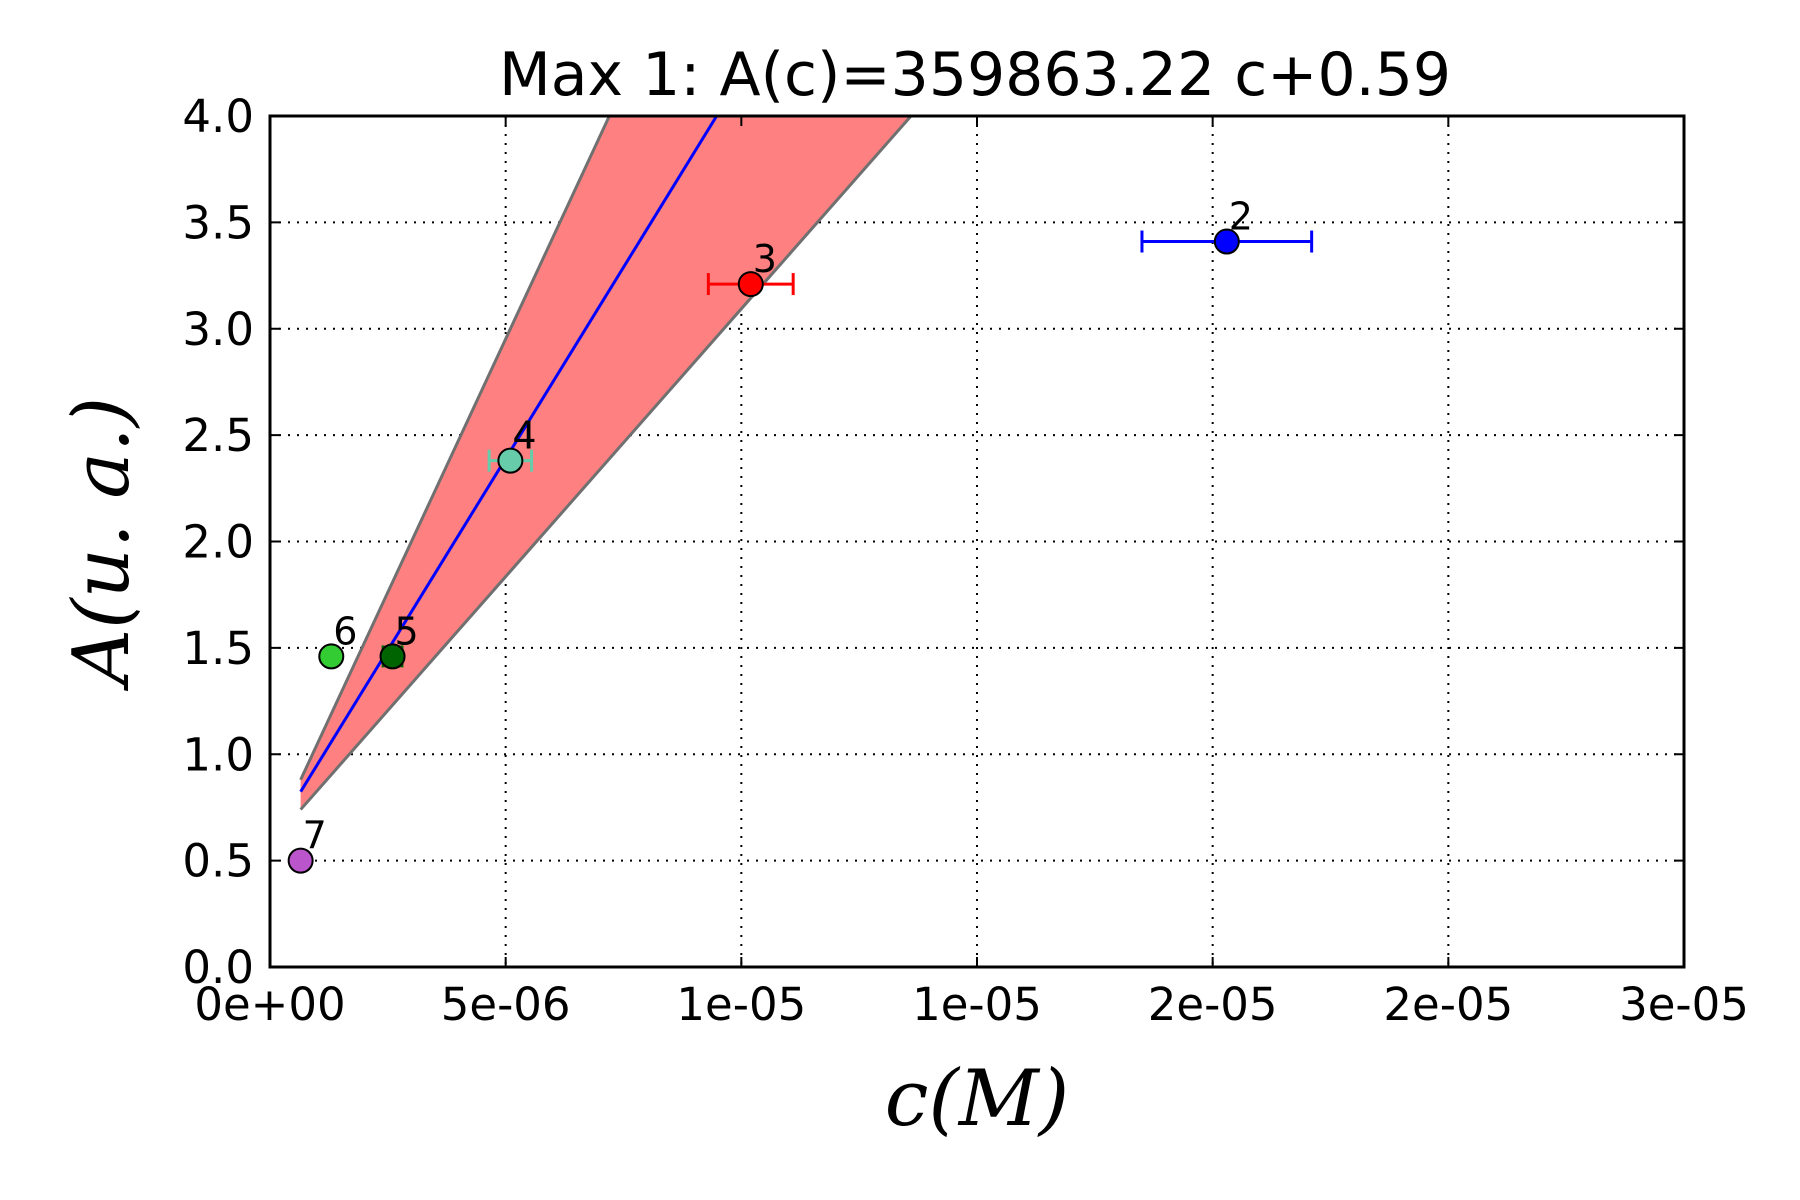 The height and width of the screenshot is (1200, 1800). Describe the element at coordinates (1227, 225) in the screenshot. I see `data-point-2: 2` at that location.